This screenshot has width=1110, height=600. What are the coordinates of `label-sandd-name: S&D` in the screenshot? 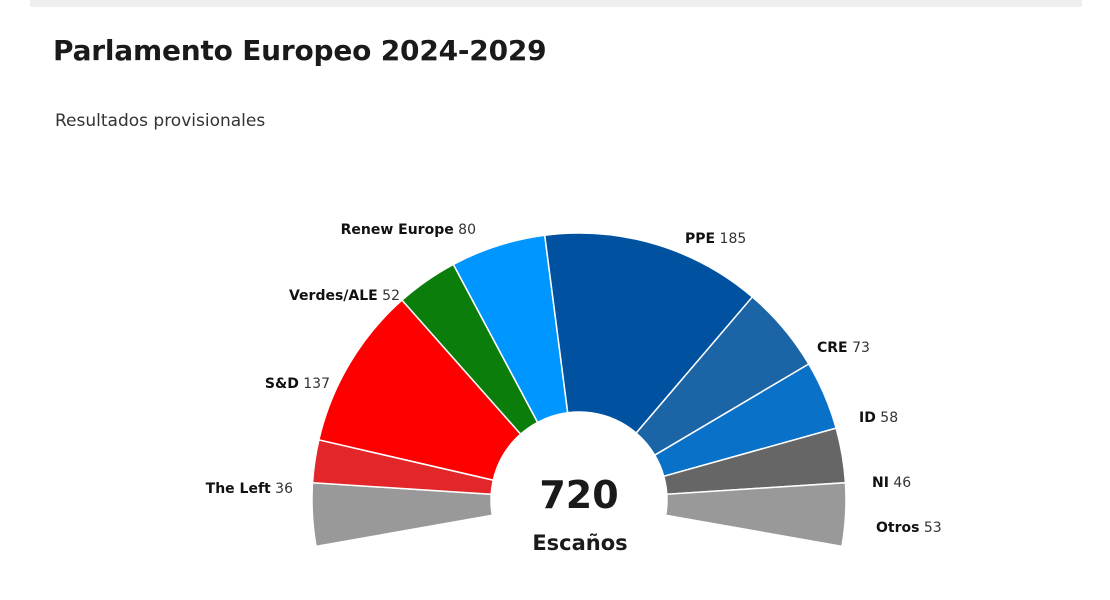 It's located at (282, 384).